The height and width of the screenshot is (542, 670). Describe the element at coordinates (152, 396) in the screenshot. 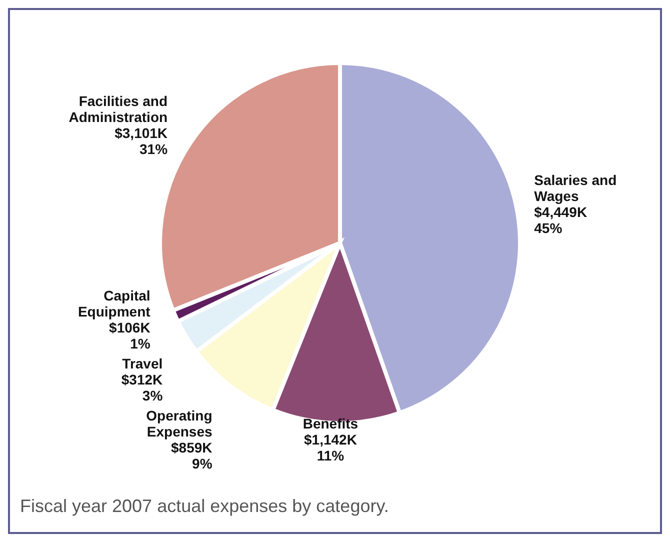

I see `text: 3%` at that location.